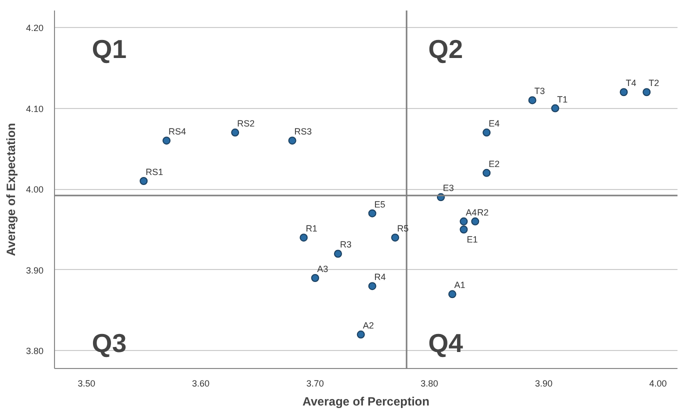  Describe the element at coordinates (155, 172) in the screenshot. I see `annotation: RS1` at that location.